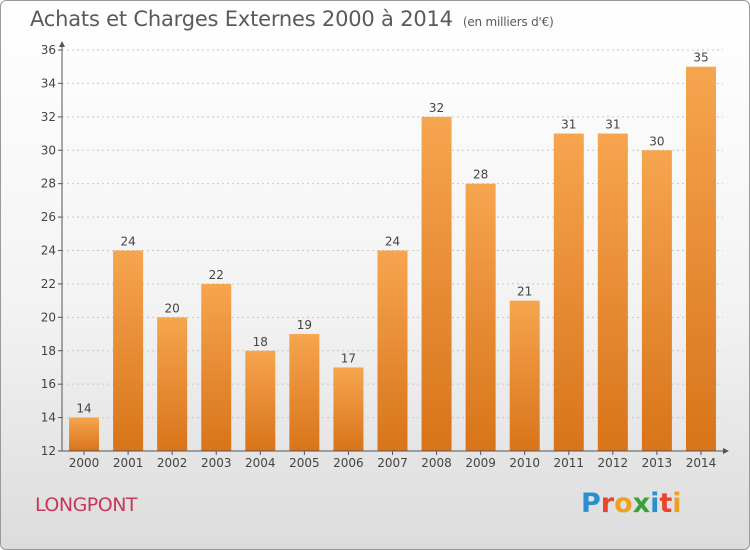 This screenshot has height=550, width=750. Describe the element at coordinates (701, 463) in the screenshot. I see `x-tick-label: 2014` at that location.